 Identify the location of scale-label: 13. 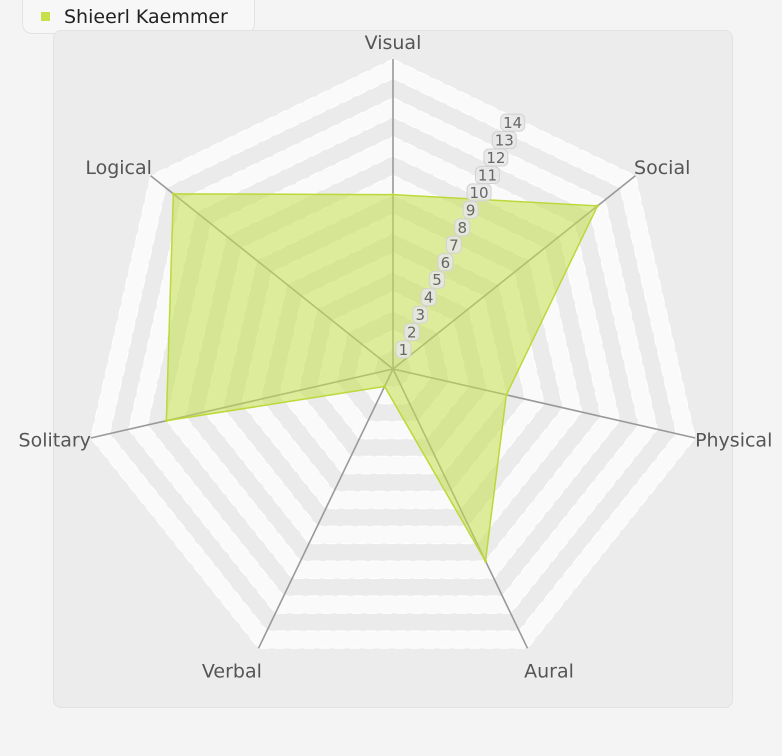
(504, 141).